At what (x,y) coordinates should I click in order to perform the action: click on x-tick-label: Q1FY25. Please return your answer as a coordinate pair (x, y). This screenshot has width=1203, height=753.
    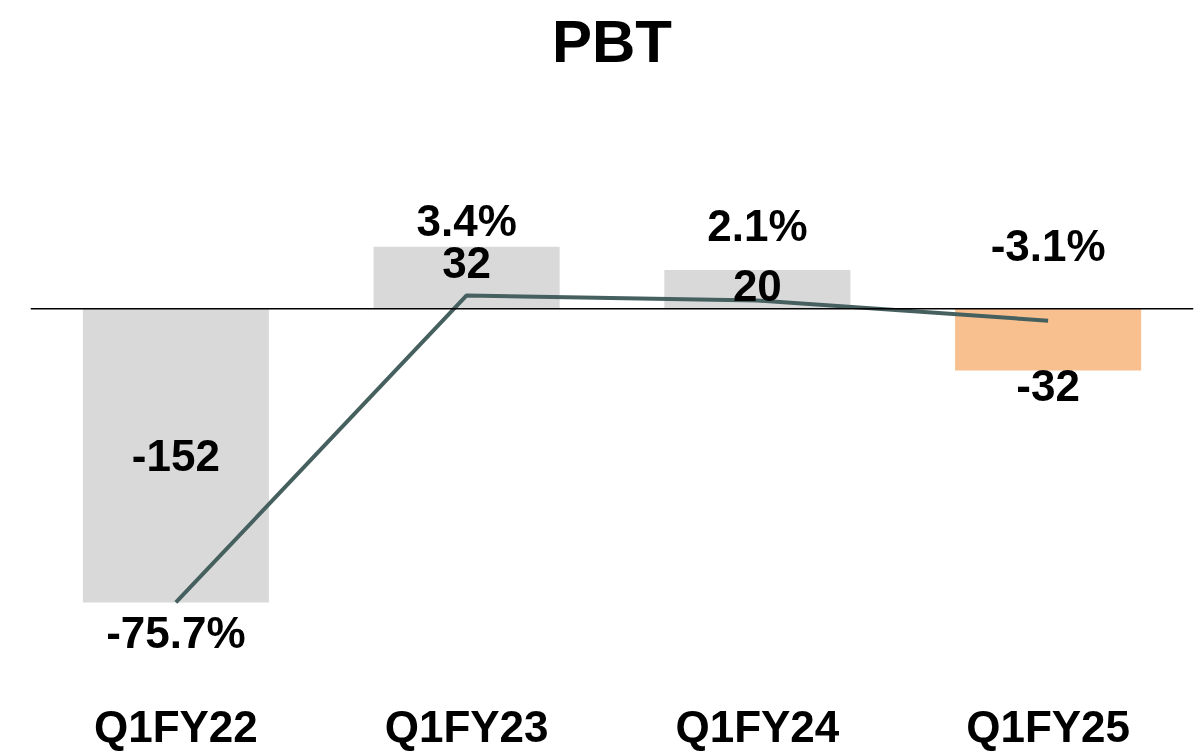
    Looking at the image, I should click on (1048, 726).